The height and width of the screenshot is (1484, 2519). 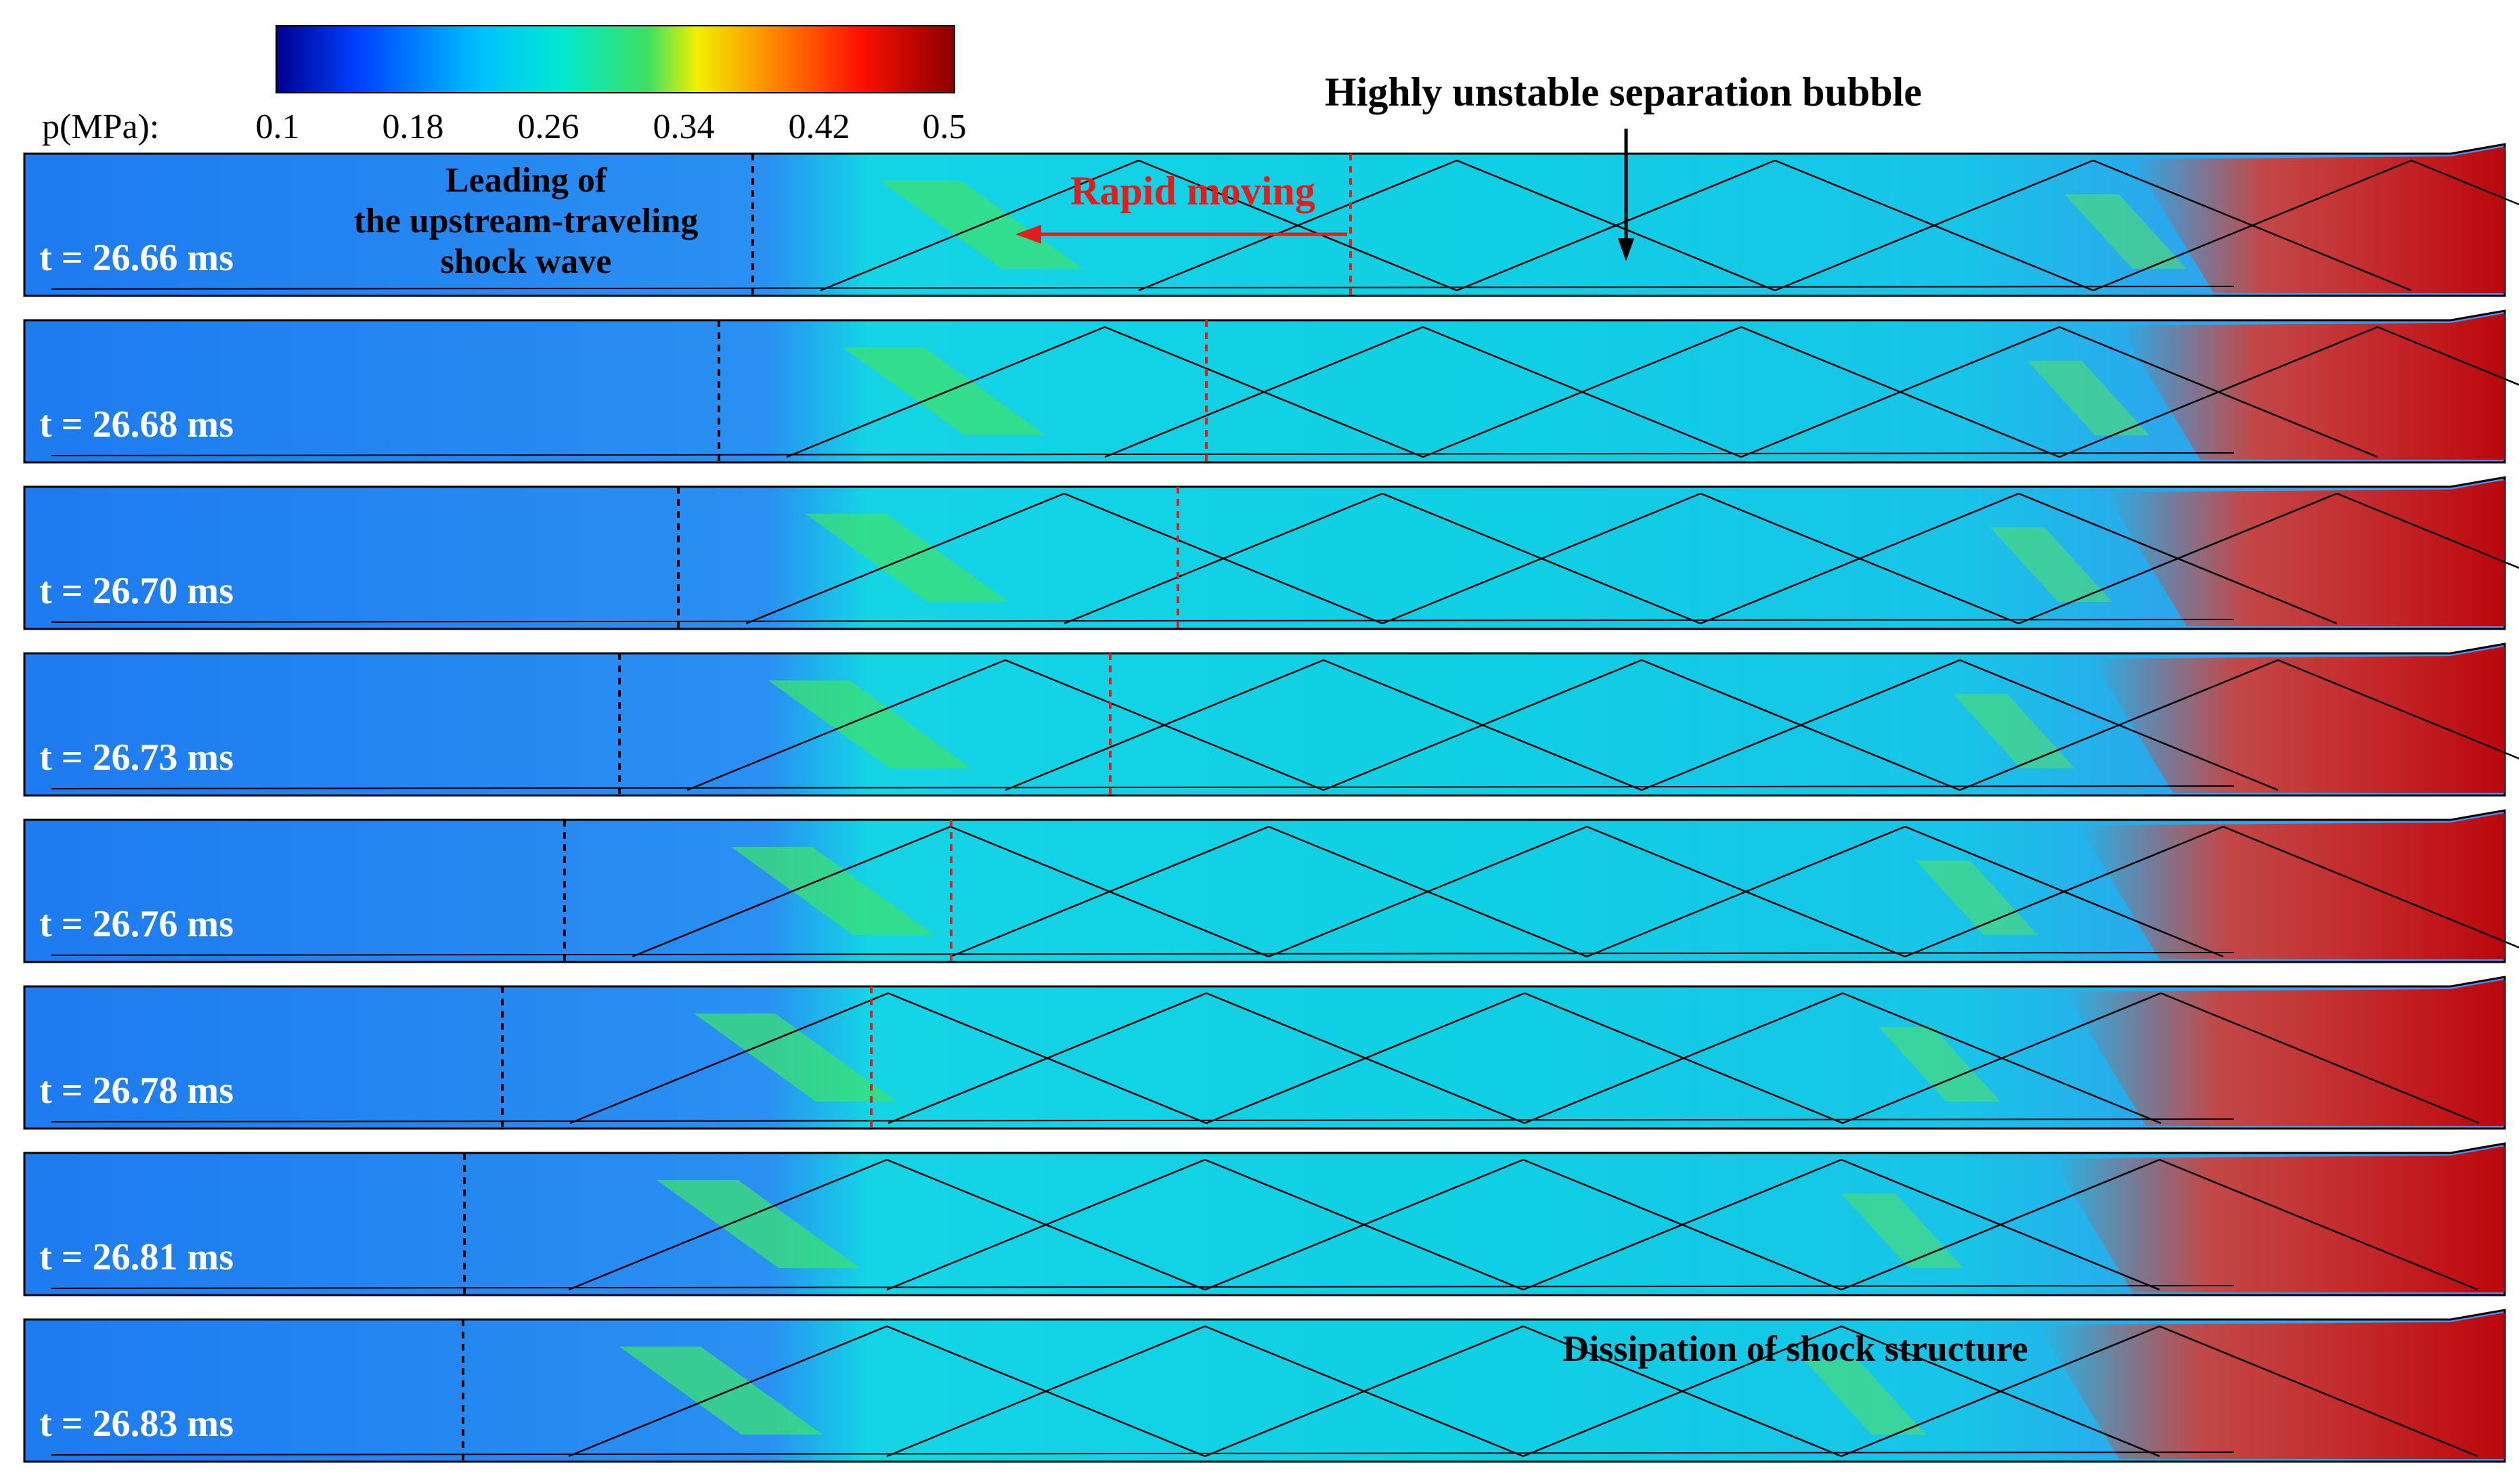 I want to click on annotation-leading-line2: the upstream-traveling, so click(x=526, y=221).